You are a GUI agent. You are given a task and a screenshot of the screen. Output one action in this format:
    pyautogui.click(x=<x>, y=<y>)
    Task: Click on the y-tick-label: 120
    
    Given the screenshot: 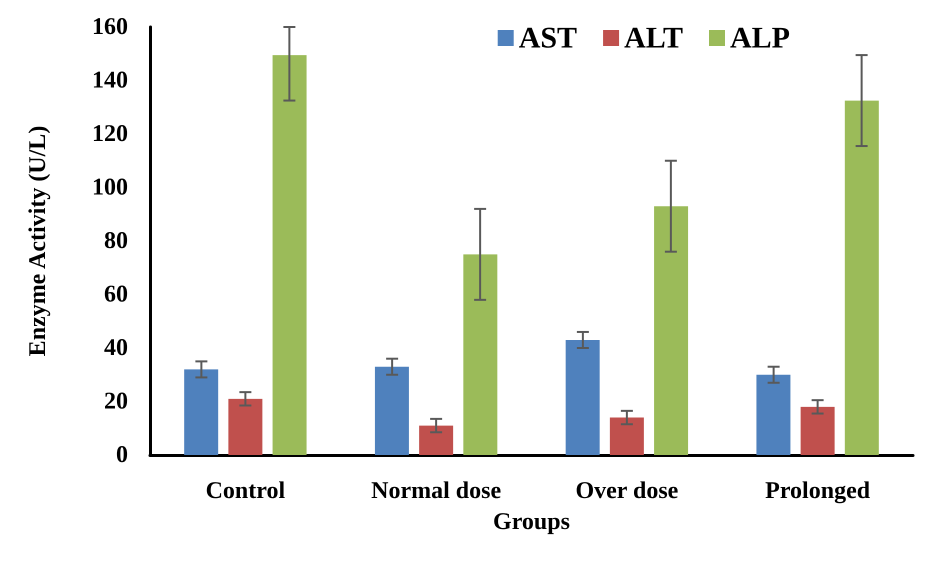 What is the action you would take?
    pyautogui.click(x=110, y=134)
    